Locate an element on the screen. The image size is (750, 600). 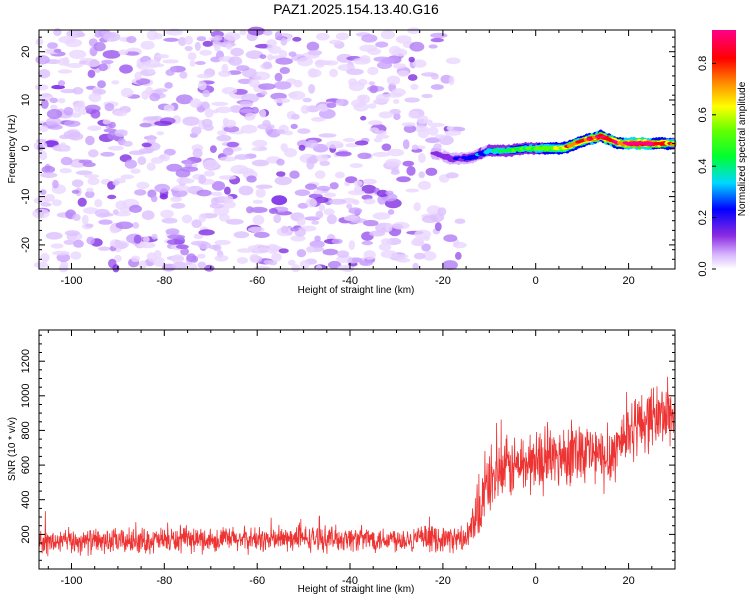
colorbar-tick-label: 0.0 is located at coordinates (703, 268).